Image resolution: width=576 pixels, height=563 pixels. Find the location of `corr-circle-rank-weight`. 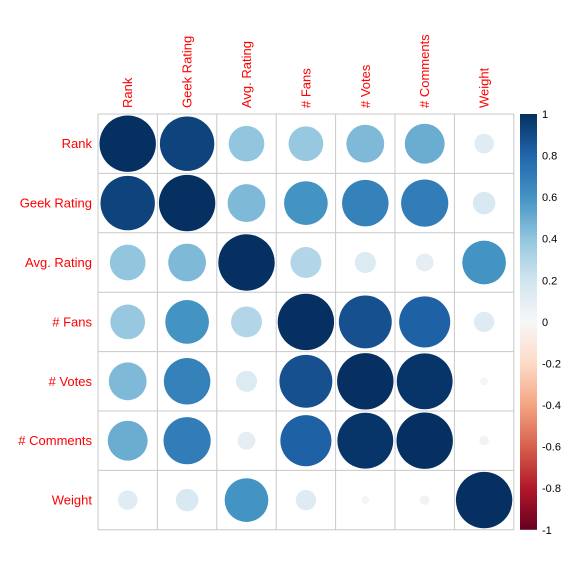

corr-circle-rank-weight is located at coordinates (484, 143).